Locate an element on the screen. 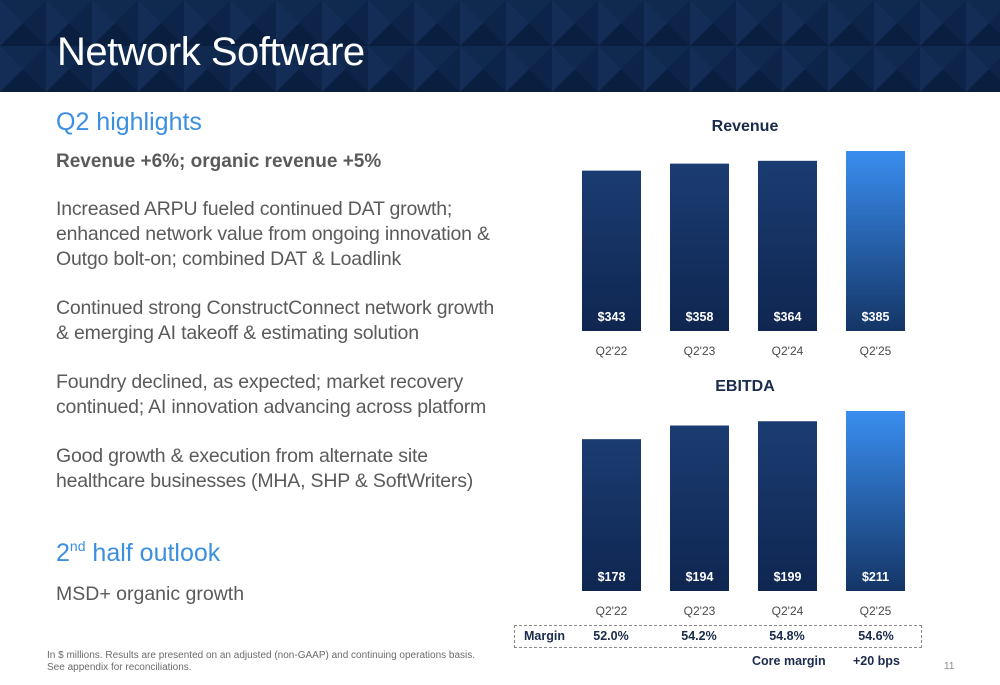 Image resolution: width=1000 pixels, height=685 pixels. page-title: Network Software is located at coordinates (211, 52).